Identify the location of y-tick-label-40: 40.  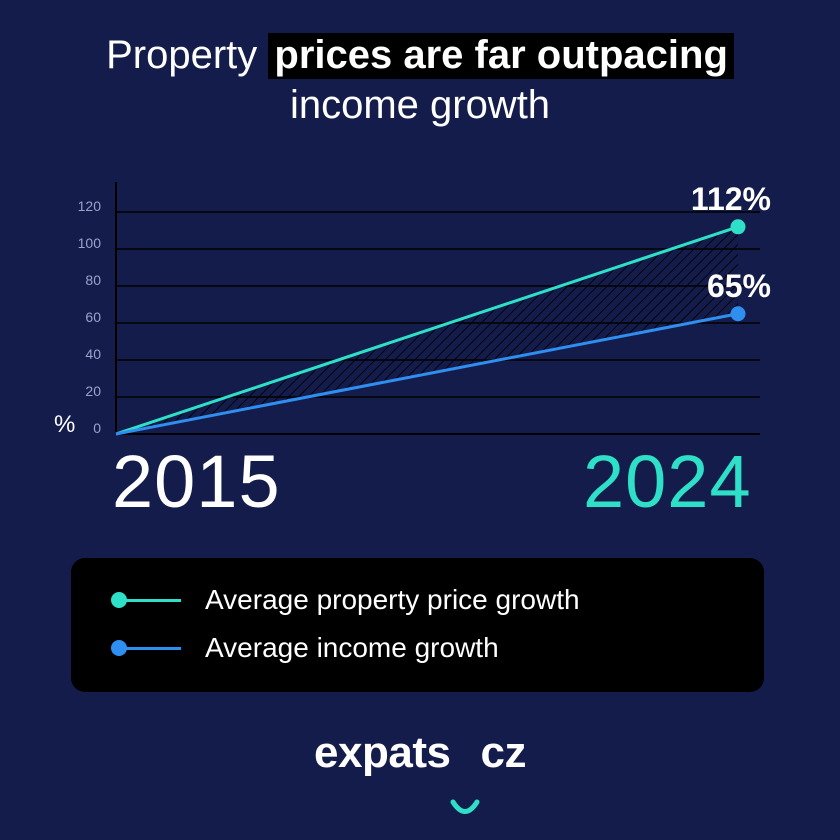
(93, 354).